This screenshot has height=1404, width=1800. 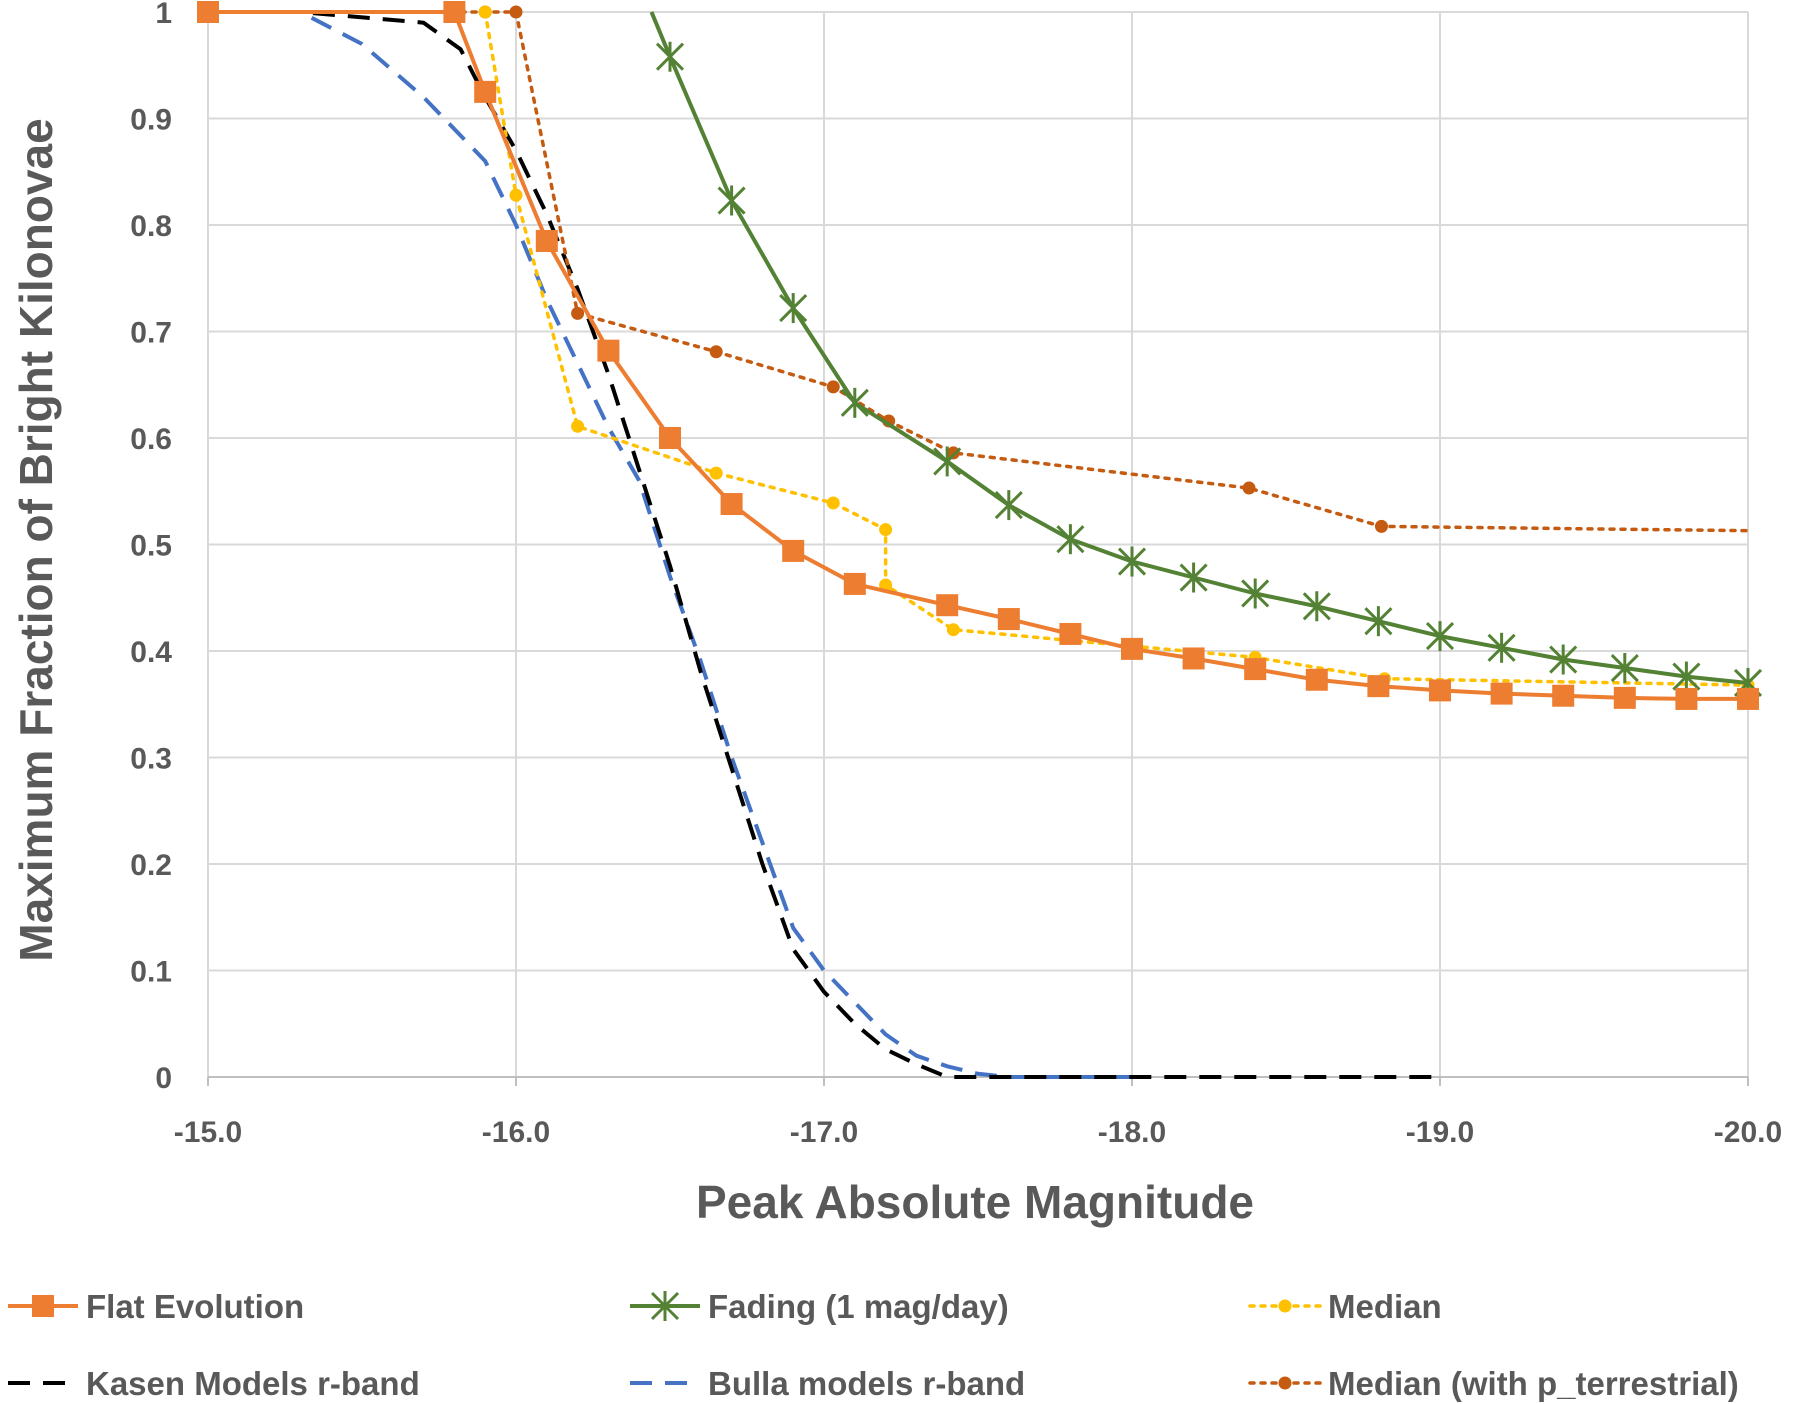 What do you see at coordinates (195, 1306) in the screenshot?
I see `legend-label: Flat Evolution` at bounding box center [195, 1306].